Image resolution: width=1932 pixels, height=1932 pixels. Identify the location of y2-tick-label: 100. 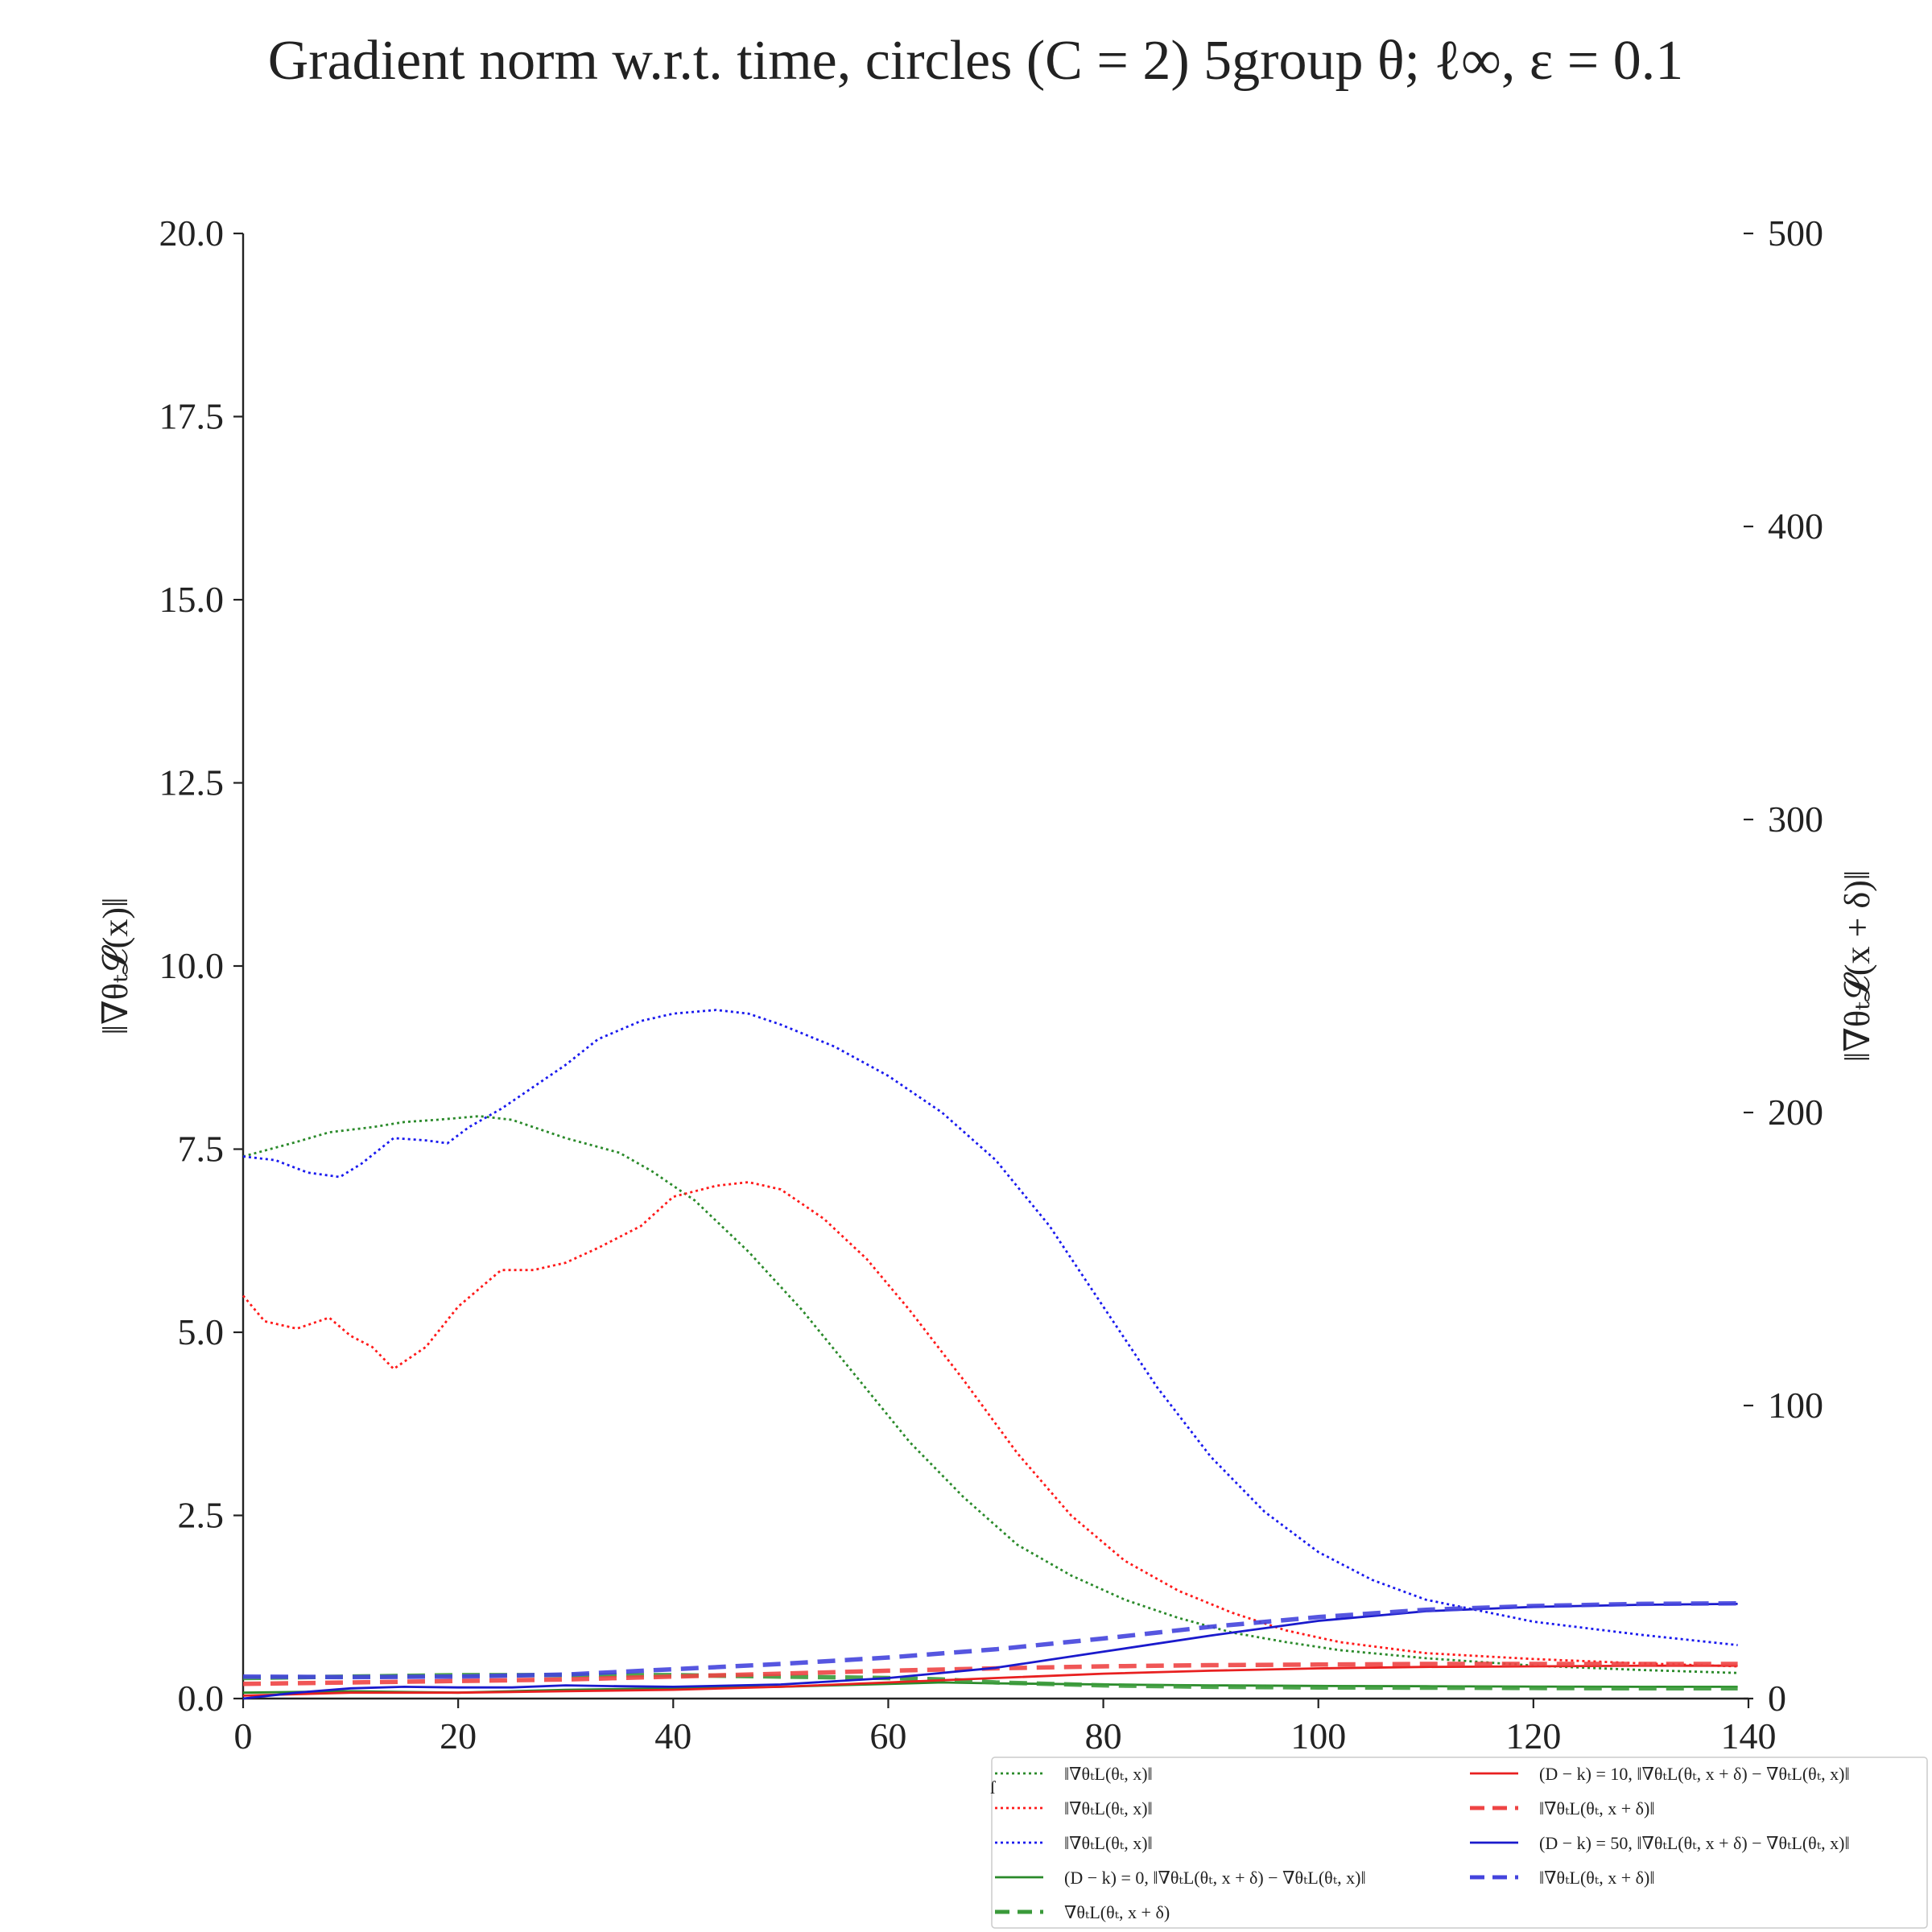
(1795, 1405).